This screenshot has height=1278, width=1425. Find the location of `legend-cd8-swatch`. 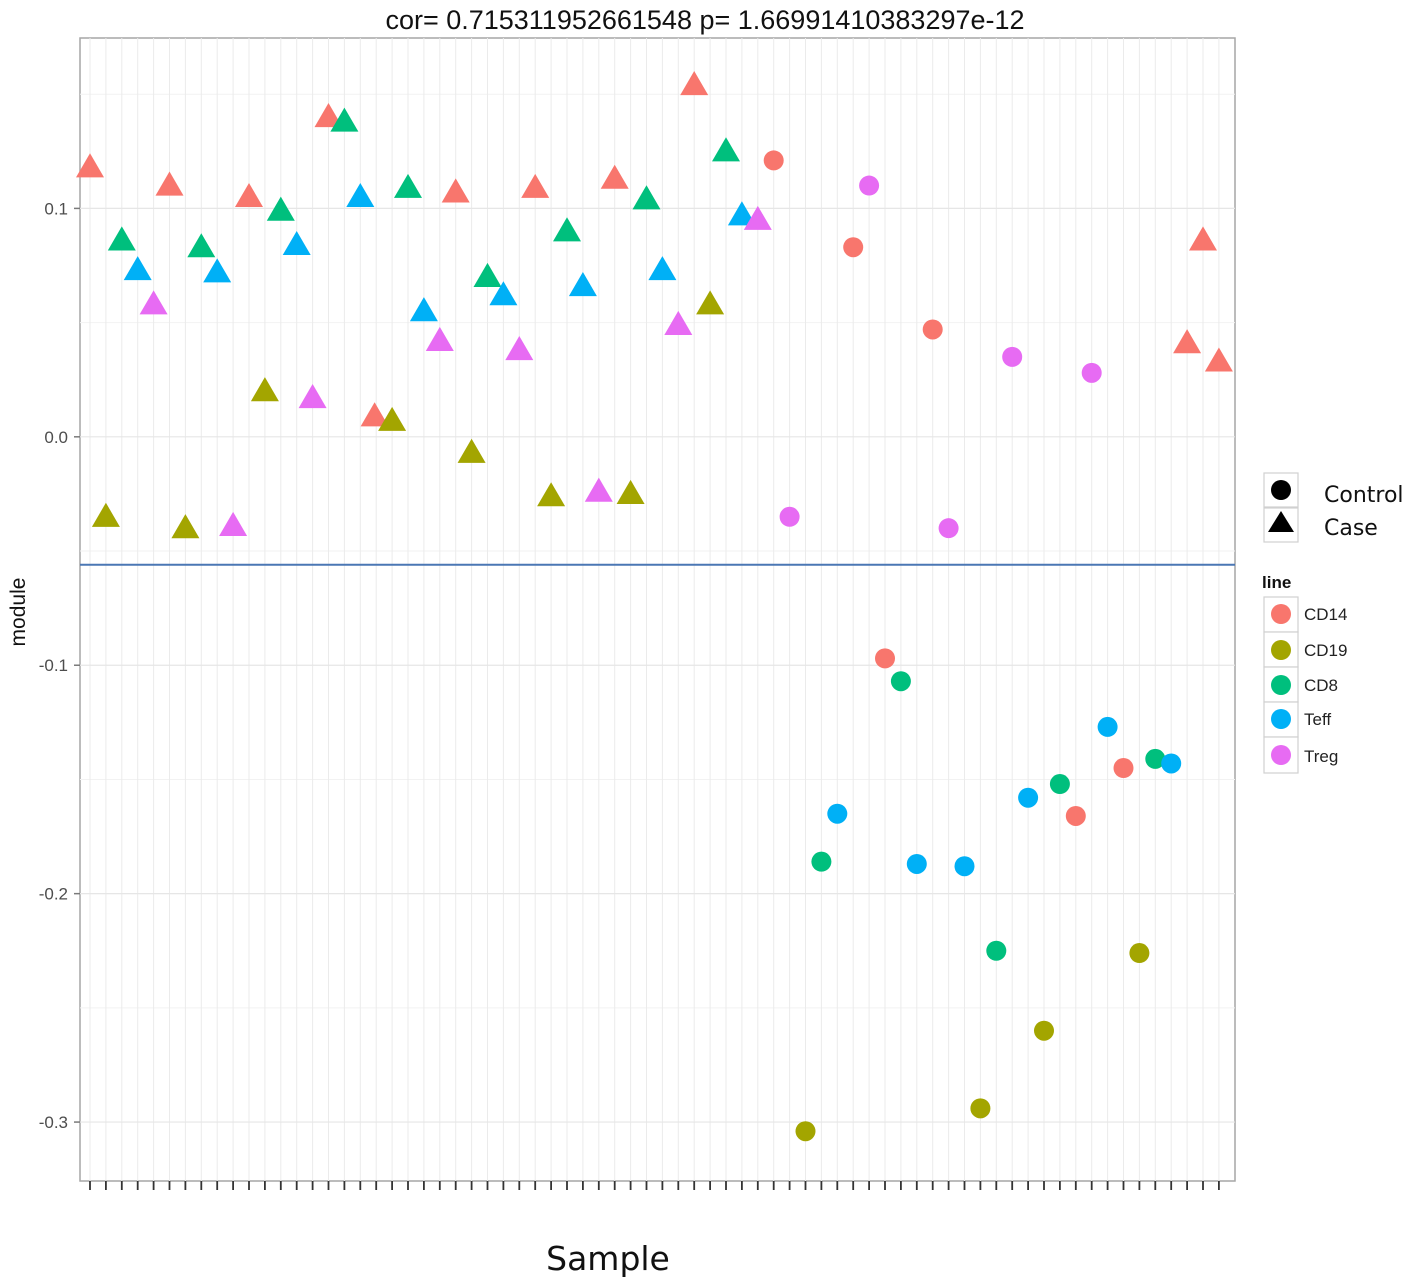

legend-cd8-swatch is located at coordinates (1281, 685).